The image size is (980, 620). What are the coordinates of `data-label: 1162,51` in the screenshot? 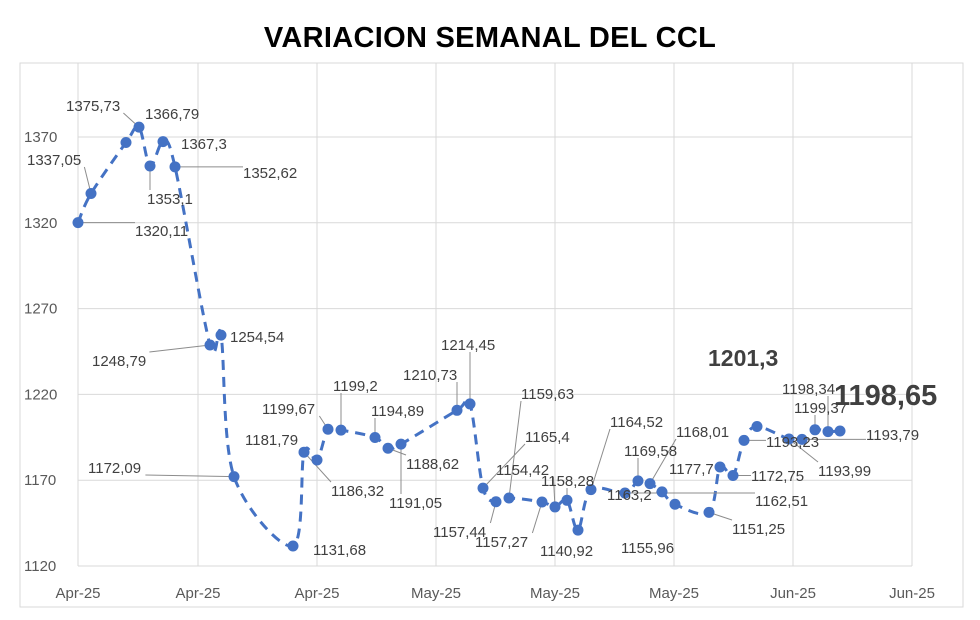 It's located at (781, 501).